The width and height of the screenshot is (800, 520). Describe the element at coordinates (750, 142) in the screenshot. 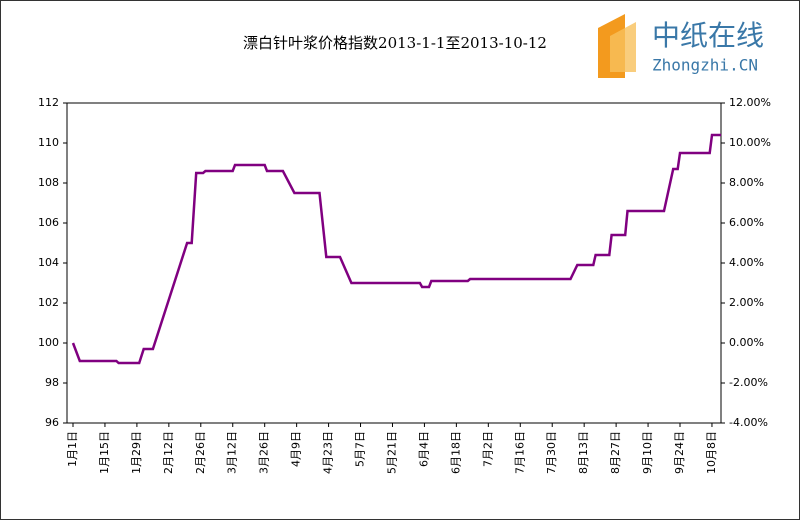

I see `y2-tick-label: 10.00%` at that location.